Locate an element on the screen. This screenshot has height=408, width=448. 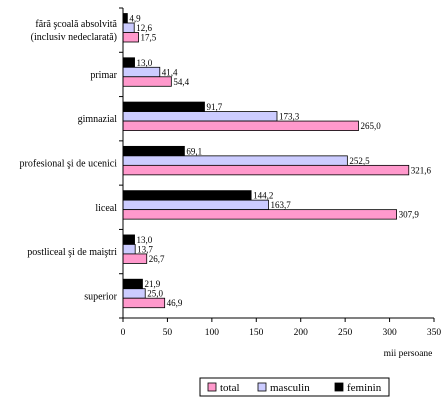
data-label-total-0: 17,5 is located at coordinates (149, 38).